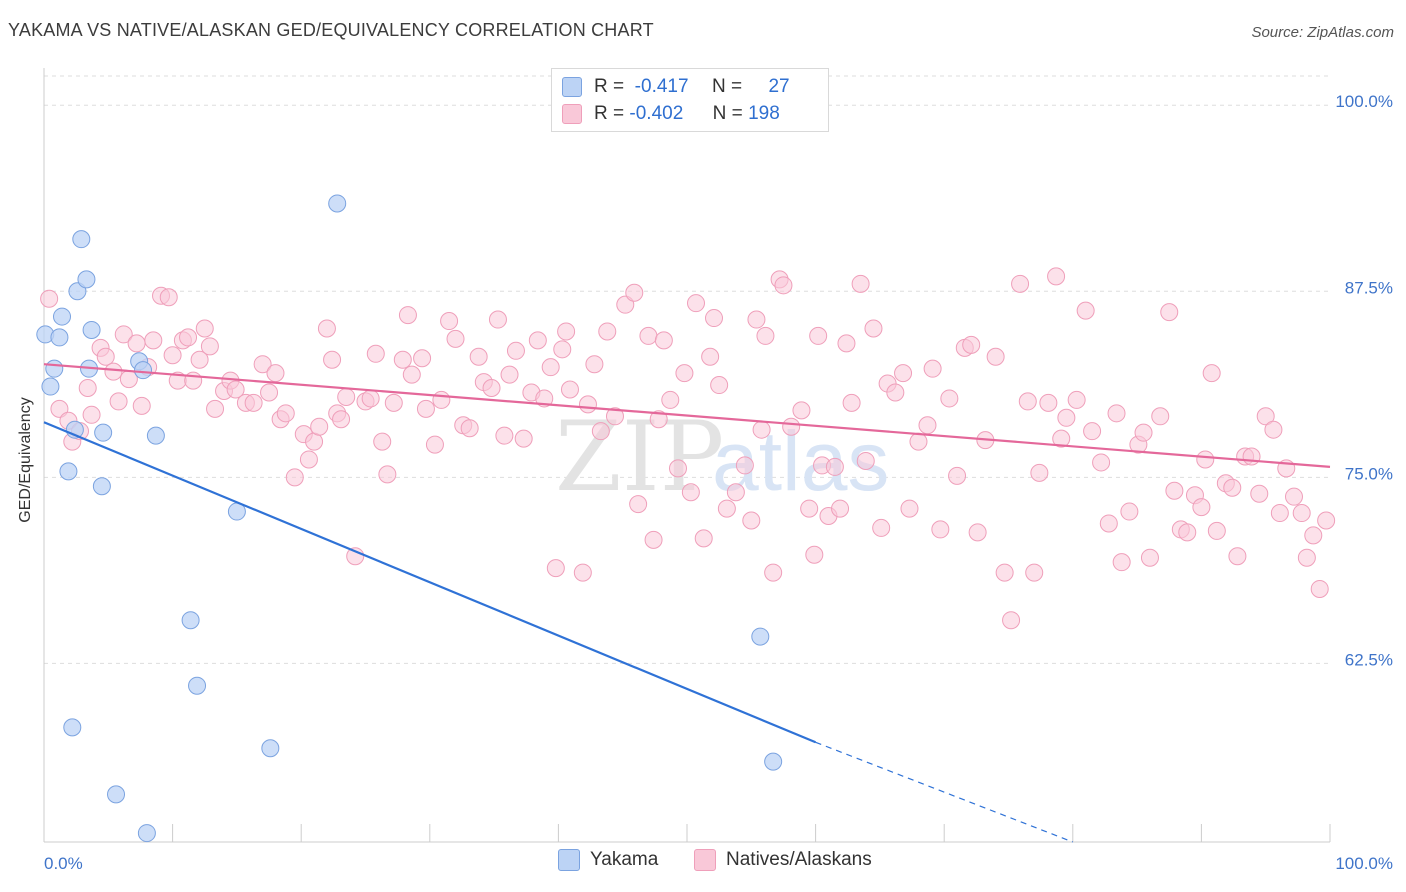 The width and height of the screenshot is (1406, 892). What do you see at coordinates (1322, 32) in the screenshot?
I see `source-label: Source: ZipAtlas.com` at bounding box center [1322, 32].